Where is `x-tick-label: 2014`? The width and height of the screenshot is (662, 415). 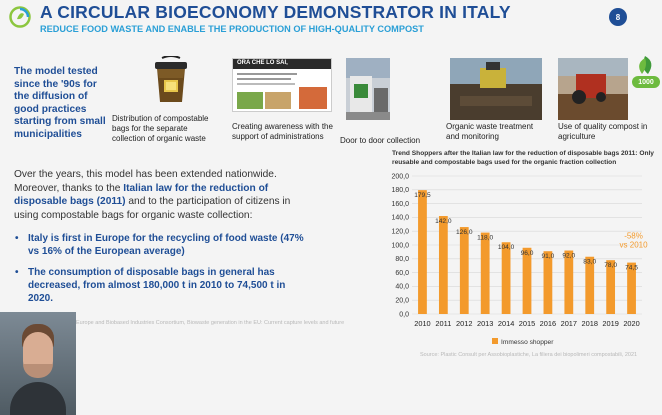
x-tick-label: 2014 is located at coordinates (506, 323).